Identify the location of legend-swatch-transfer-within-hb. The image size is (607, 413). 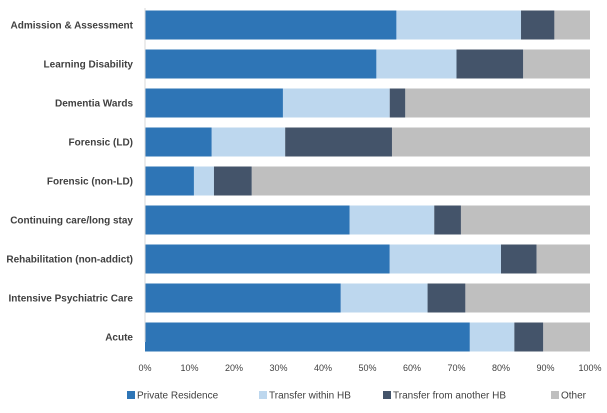
(263, 395).